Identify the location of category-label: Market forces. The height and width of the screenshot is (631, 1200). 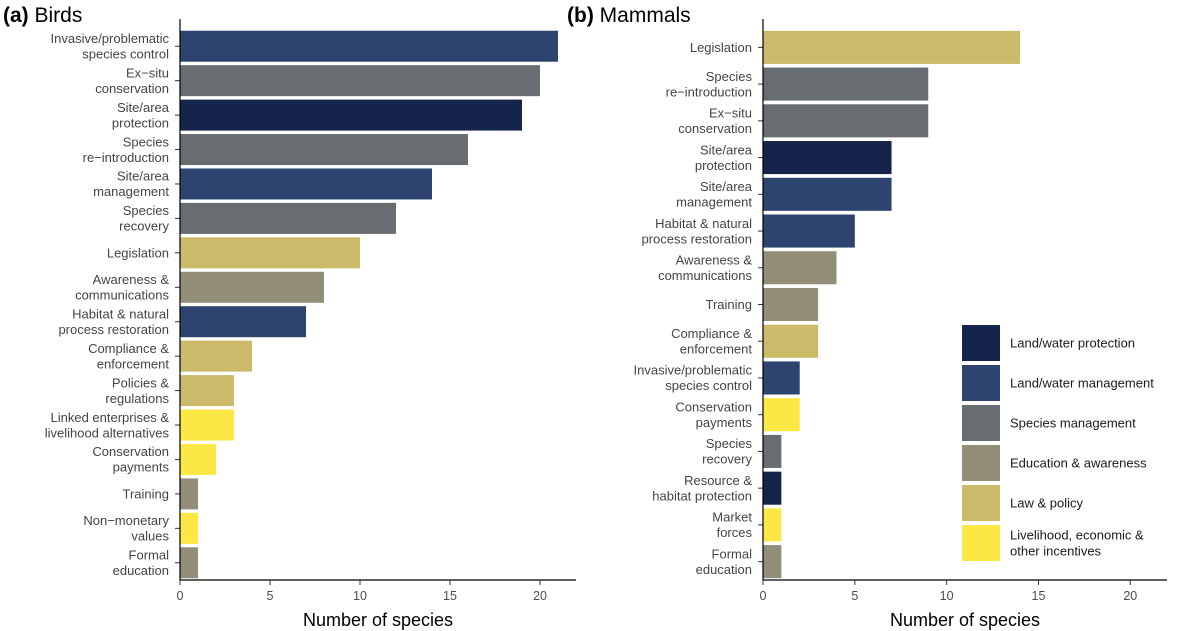
(732, 525).